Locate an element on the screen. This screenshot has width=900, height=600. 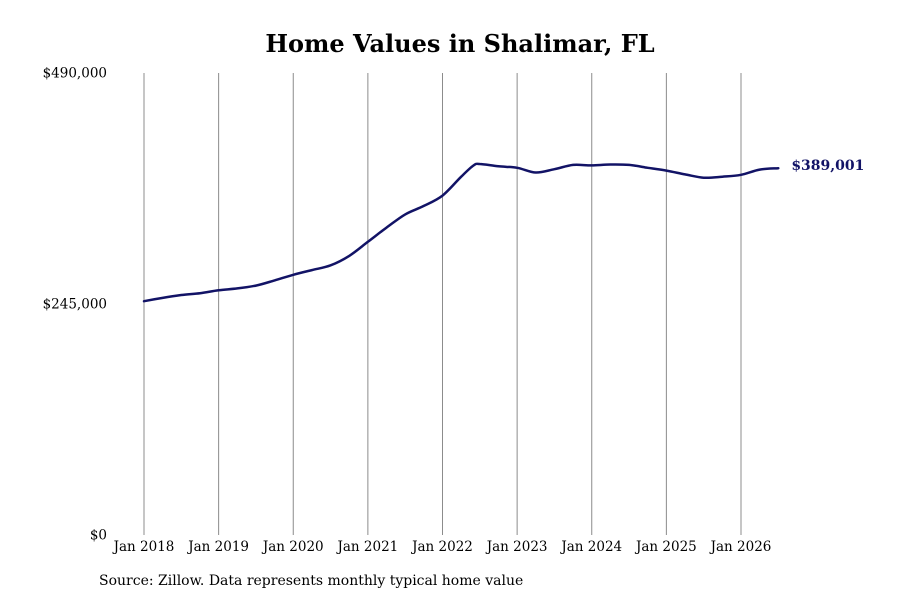
end-value-label: $389,001 is located at coordinates (827, 166).